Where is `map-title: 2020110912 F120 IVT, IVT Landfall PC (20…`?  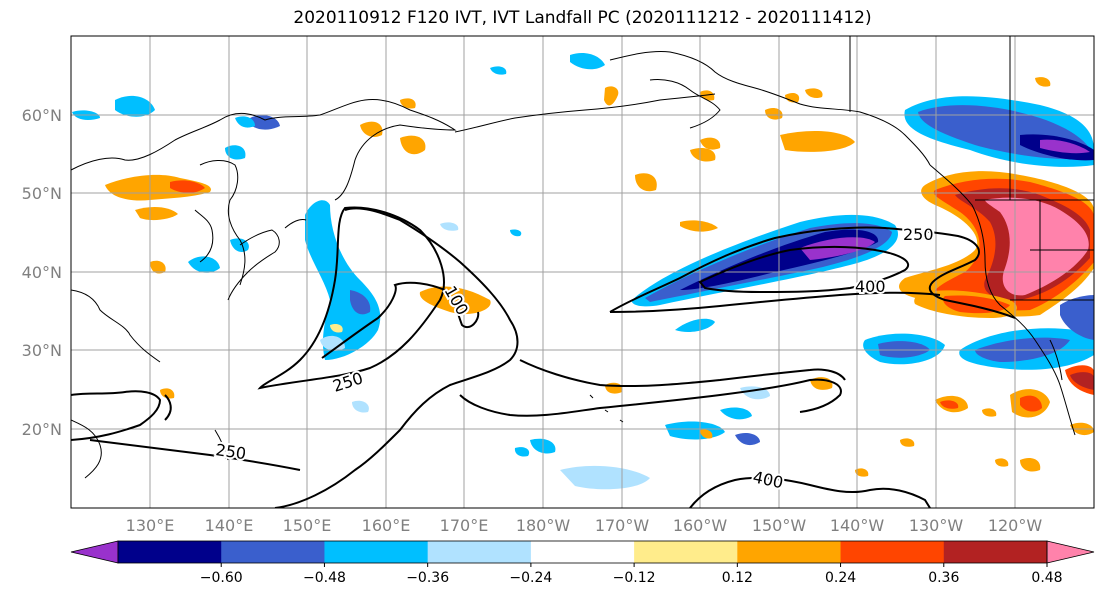 map-title: 2020110912 F120 IVT, IVT Landfall PC (20… is located at coordinates (582, 18).